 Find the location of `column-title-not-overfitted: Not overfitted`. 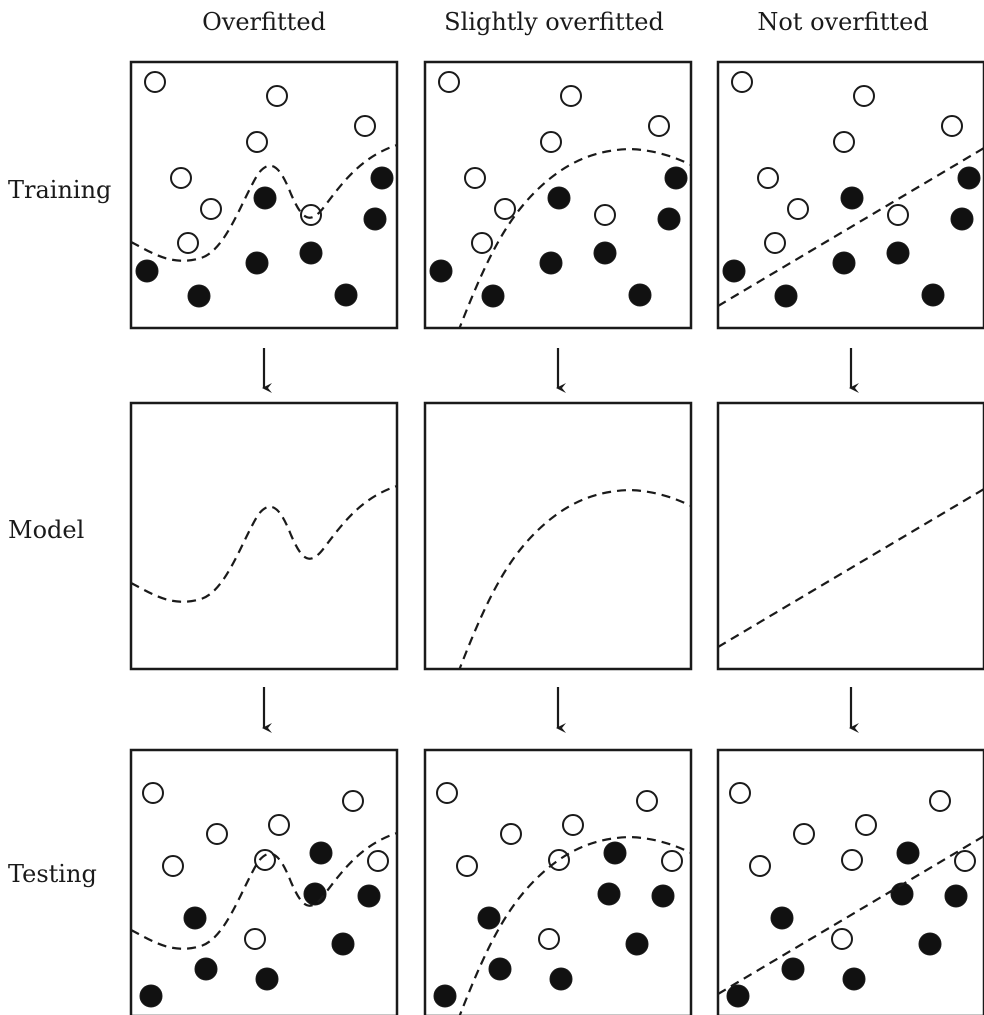

column-title-not-overfitted: Not overfitted is located at coordinates (843, 22).